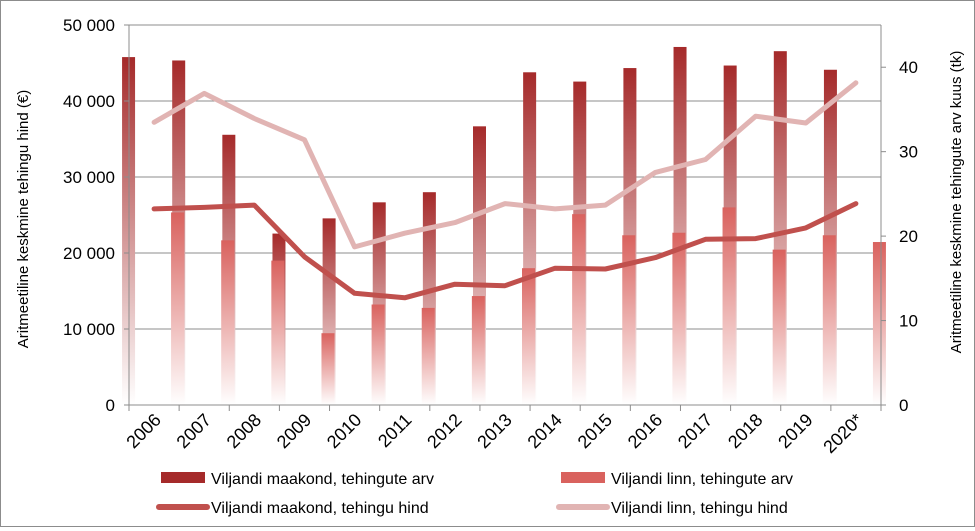 This screenshot has width=975, height=531. Describe the element at coordinates (908, 152) in the screenshot. I see `y-tick-label-right: 30` at that location.